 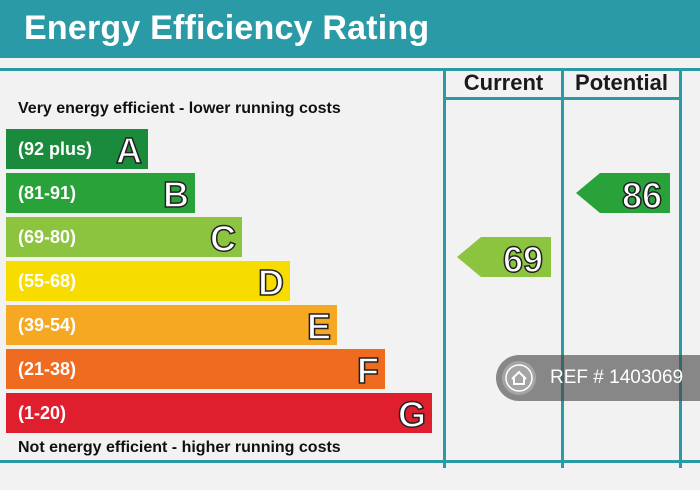 I want to click on band-range-label: (21-38), so click(x=47, y=369).